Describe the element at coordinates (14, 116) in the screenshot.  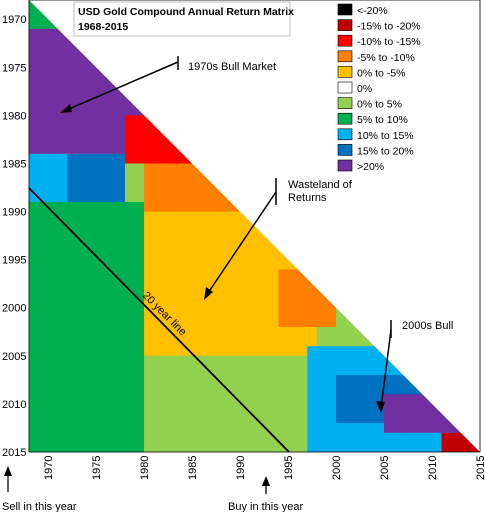
I see `y-tick-label: 1980` at that location.